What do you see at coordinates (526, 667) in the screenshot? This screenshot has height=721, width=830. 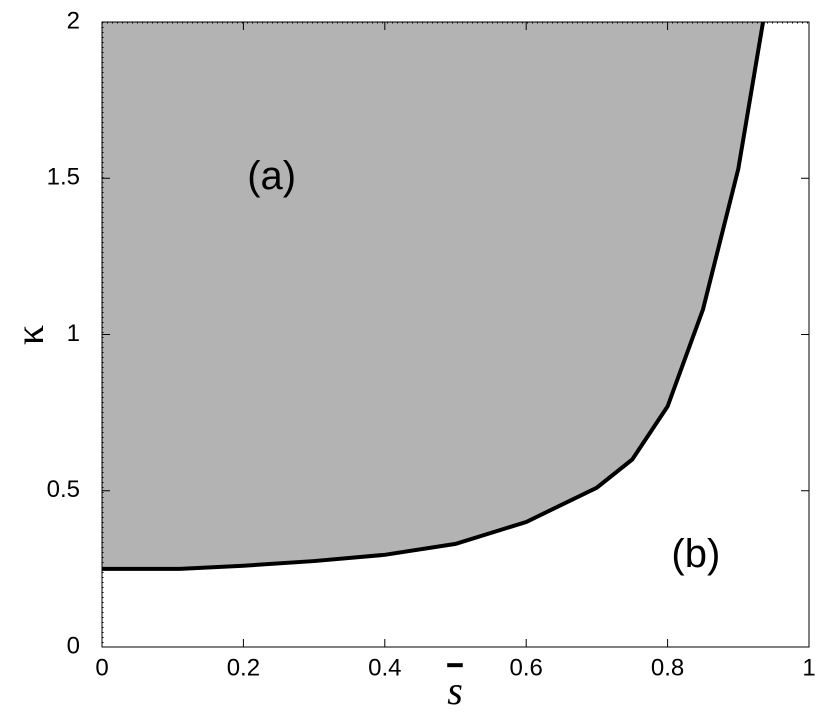 I see `x-tick-label: 0.6` at bounding box center [526, 667].